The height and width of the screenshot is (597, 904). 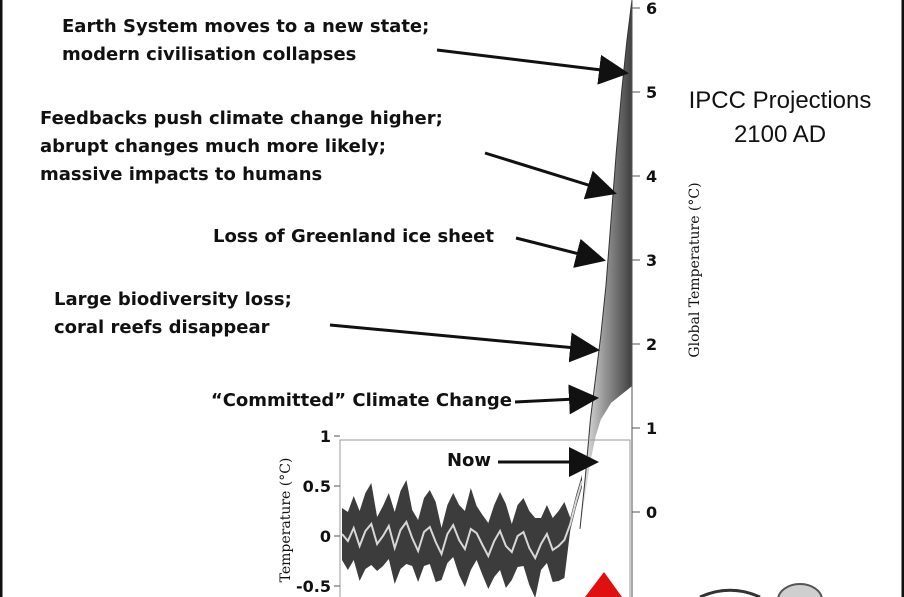 What do you see at coordinates (245, 26) in the screenshot?
I see `annotation-text: Earth System moves to a new state;` at bounding box center [245, 26].